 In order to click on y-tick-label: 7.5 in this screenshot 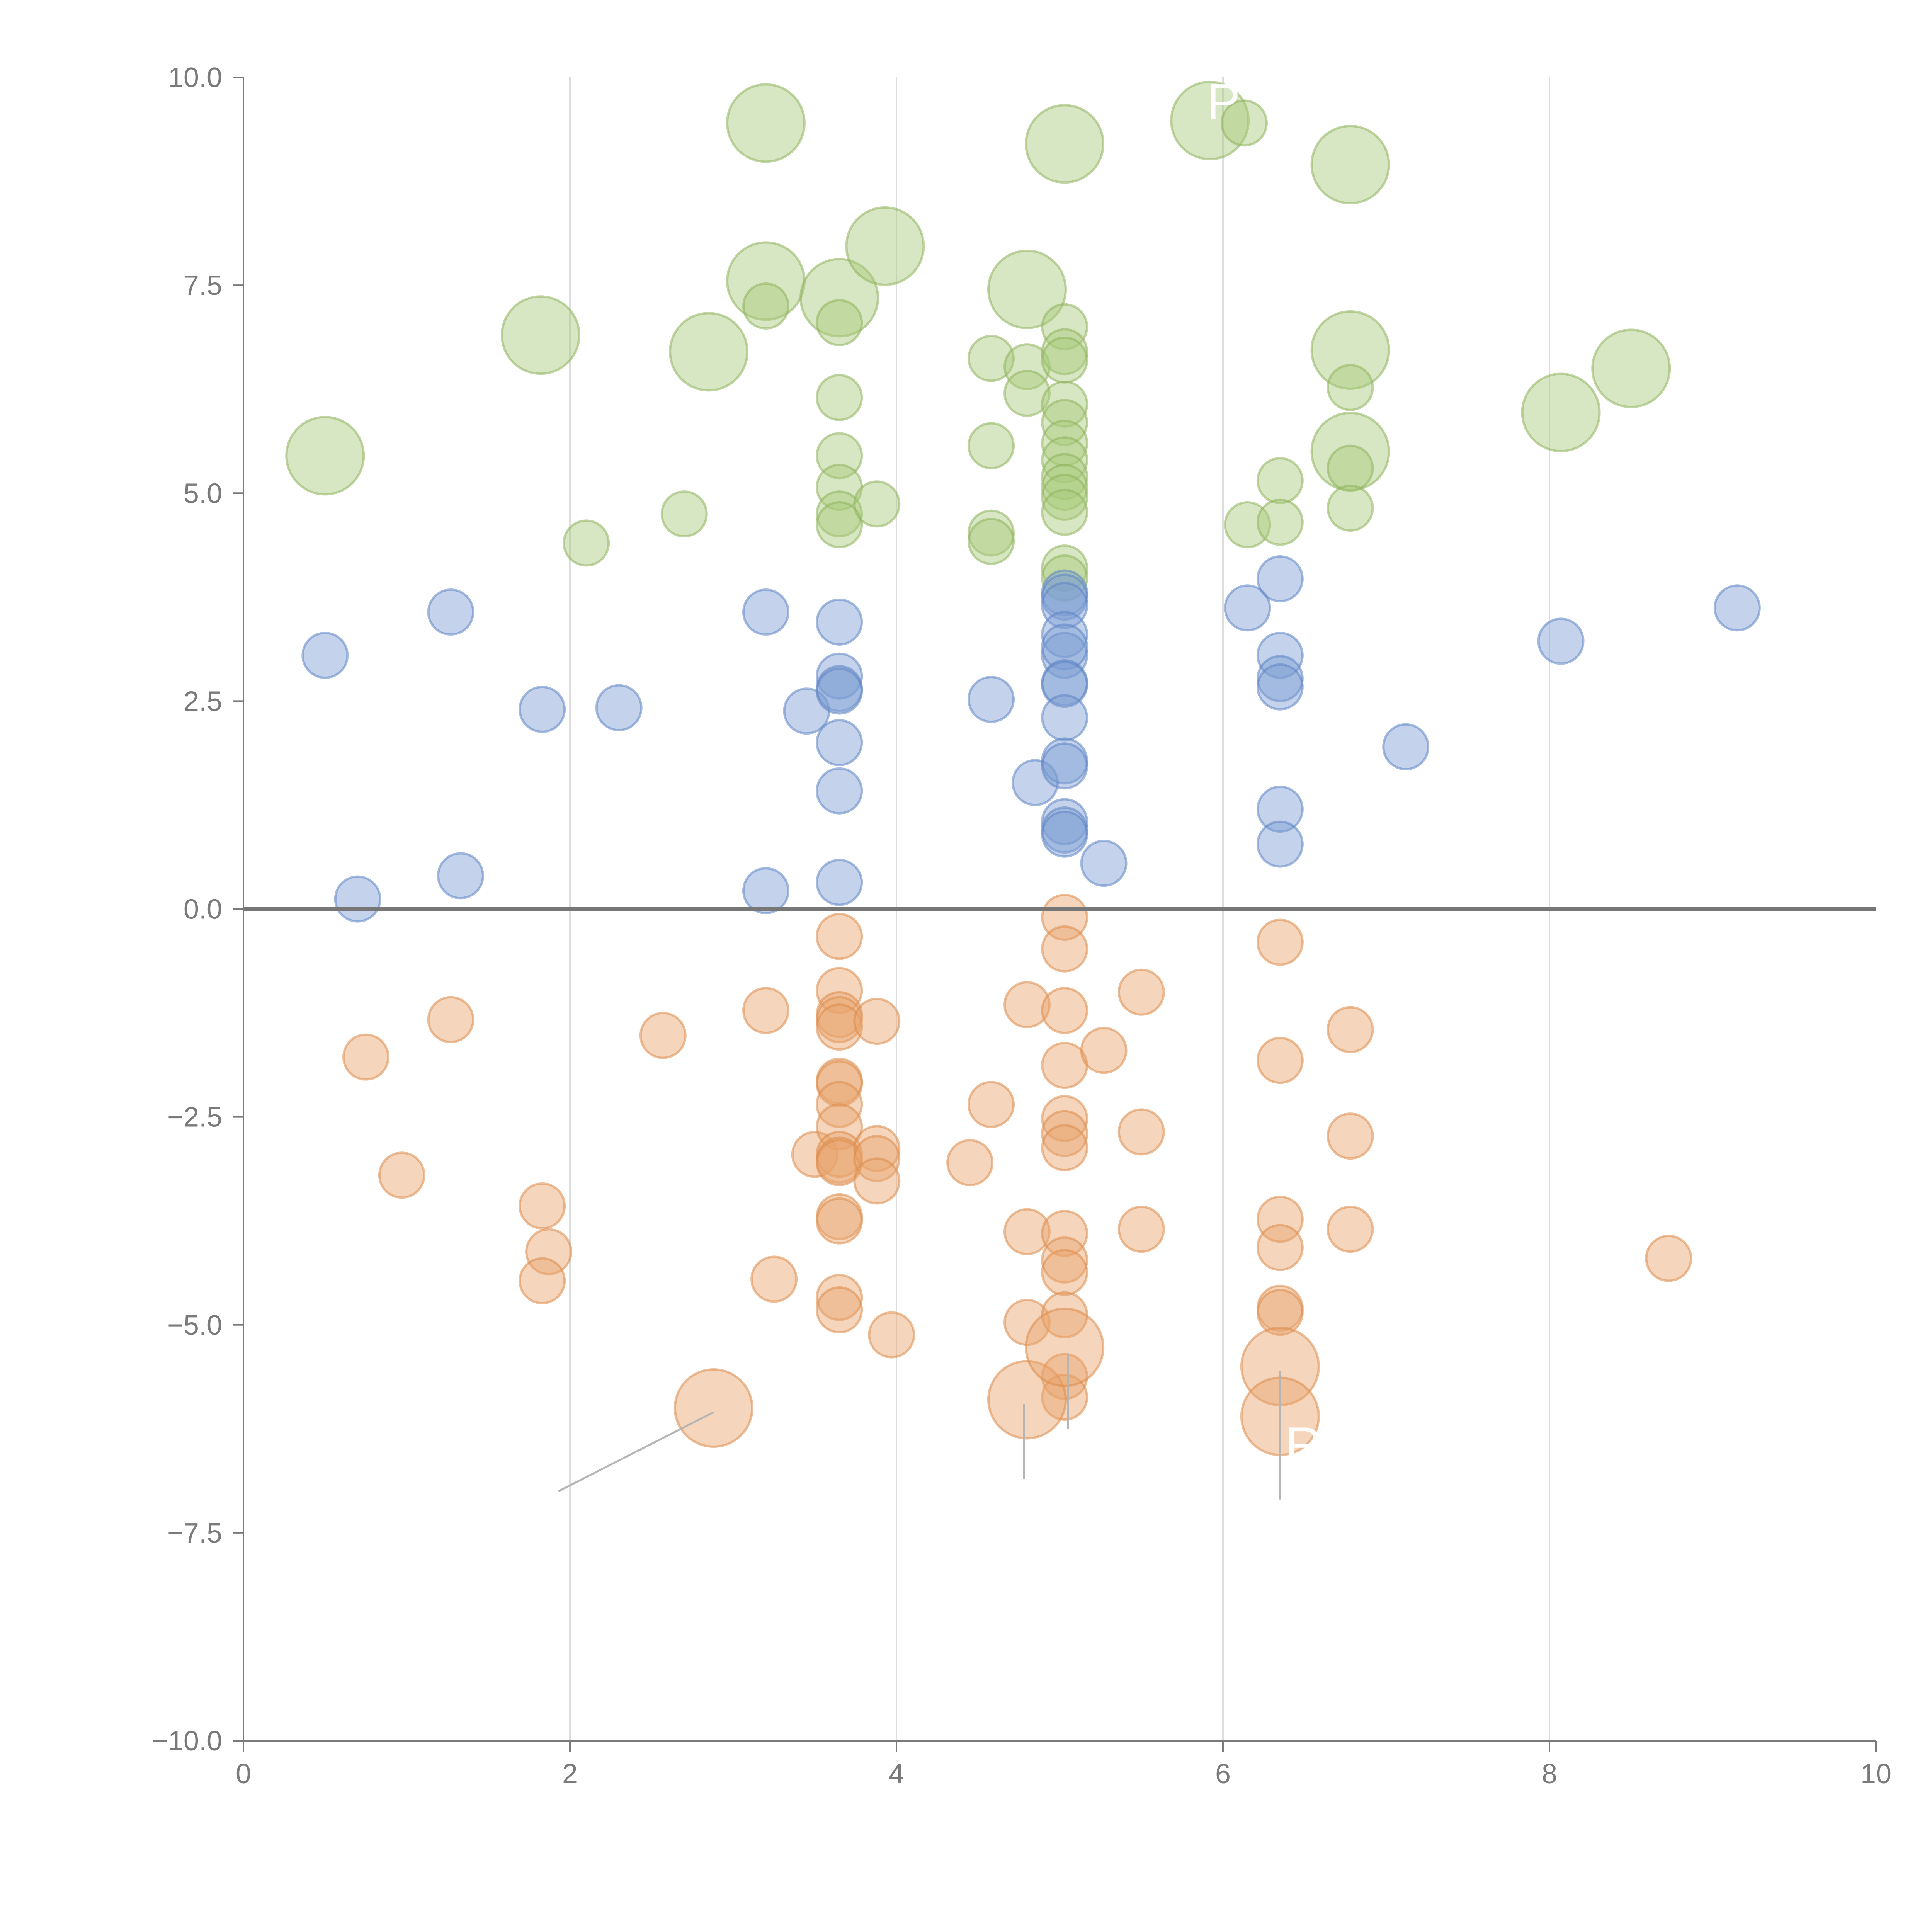, I will do `click(203, 285)`.